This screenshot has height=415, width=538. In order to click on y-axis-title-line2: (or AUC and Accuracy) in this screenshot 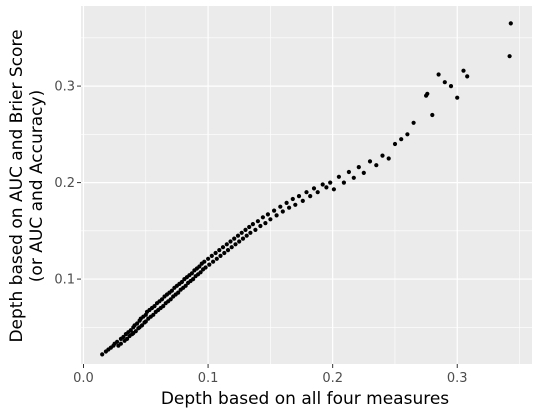, I will do `click(37, 186)`.